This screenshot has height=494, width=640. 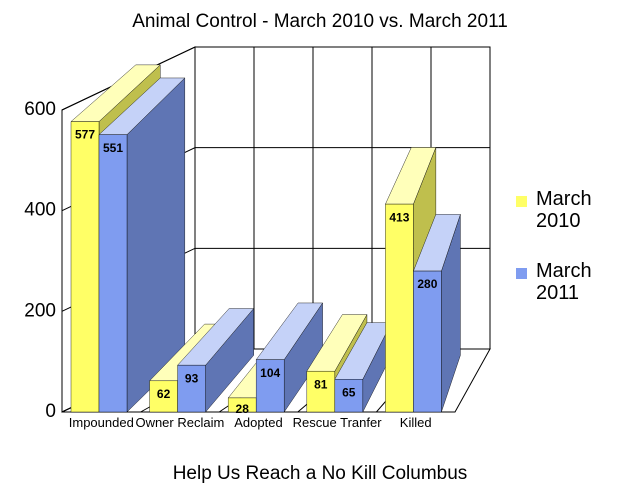 What do you see at coordinates (564, 210) in the screenshot?
I see `legend-label: March 2010` at bounding box center [564, 210].